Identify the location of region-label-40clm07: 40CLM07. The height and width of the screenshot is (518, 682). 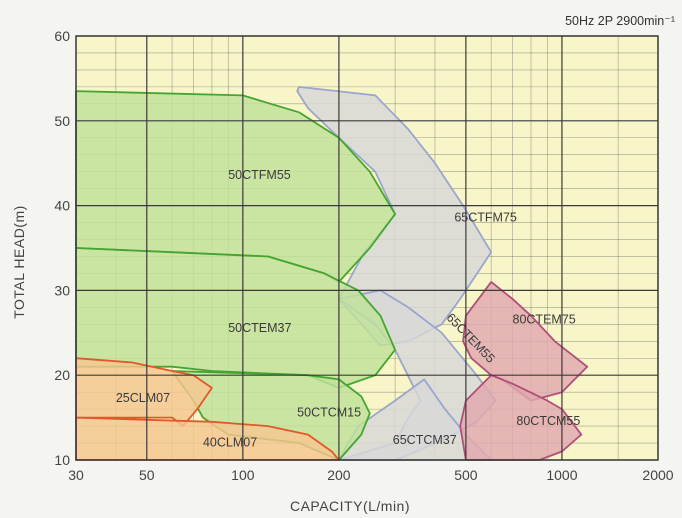
(230, 442).